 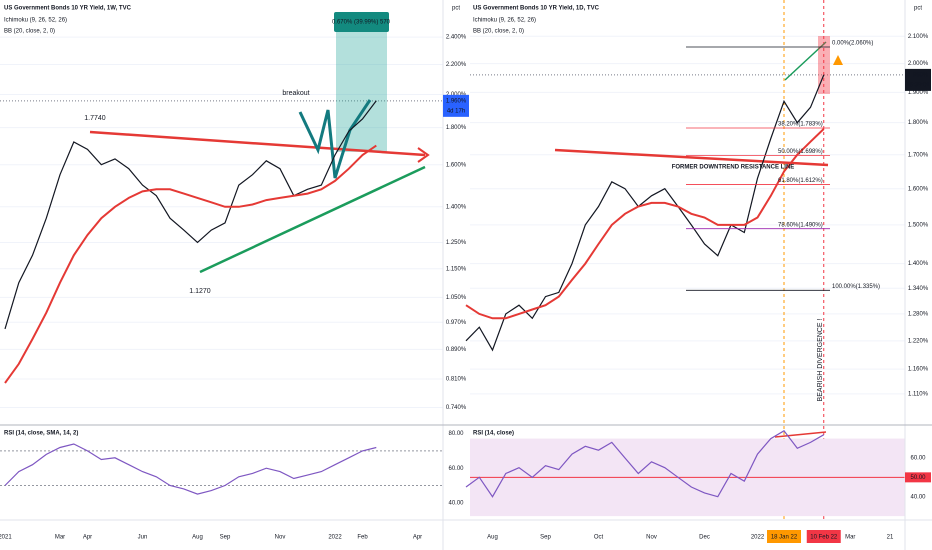 What do you see at coordinates (493, 434) in the screenshot?
I see `chart-title: RSI (14, close)` at bounding box center [493, 434].